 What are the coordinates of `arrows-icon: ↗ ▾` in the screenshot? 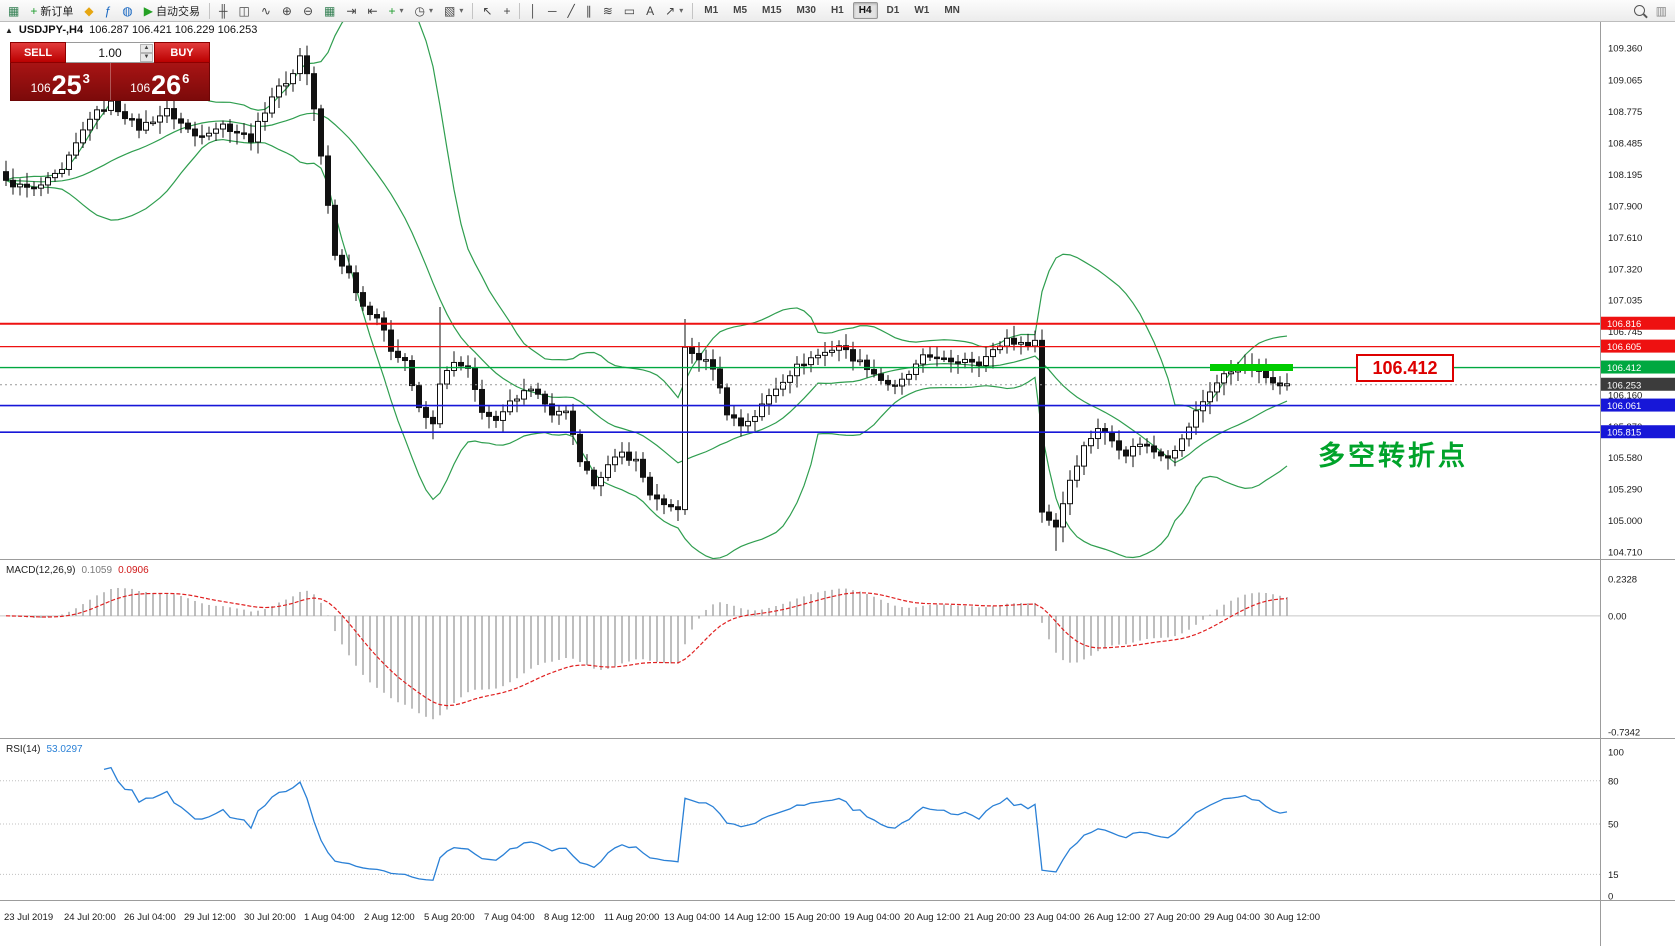 It's located at (674, 11).